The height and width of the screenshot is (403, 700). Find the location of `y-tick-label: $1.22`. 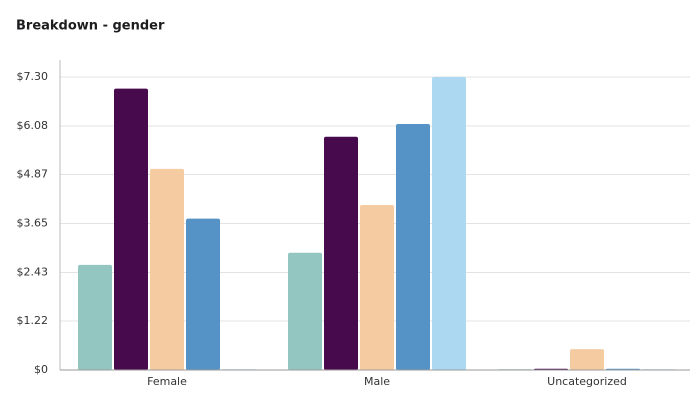

y-tick-label: $1.22 is located at coordinates (33, 320).